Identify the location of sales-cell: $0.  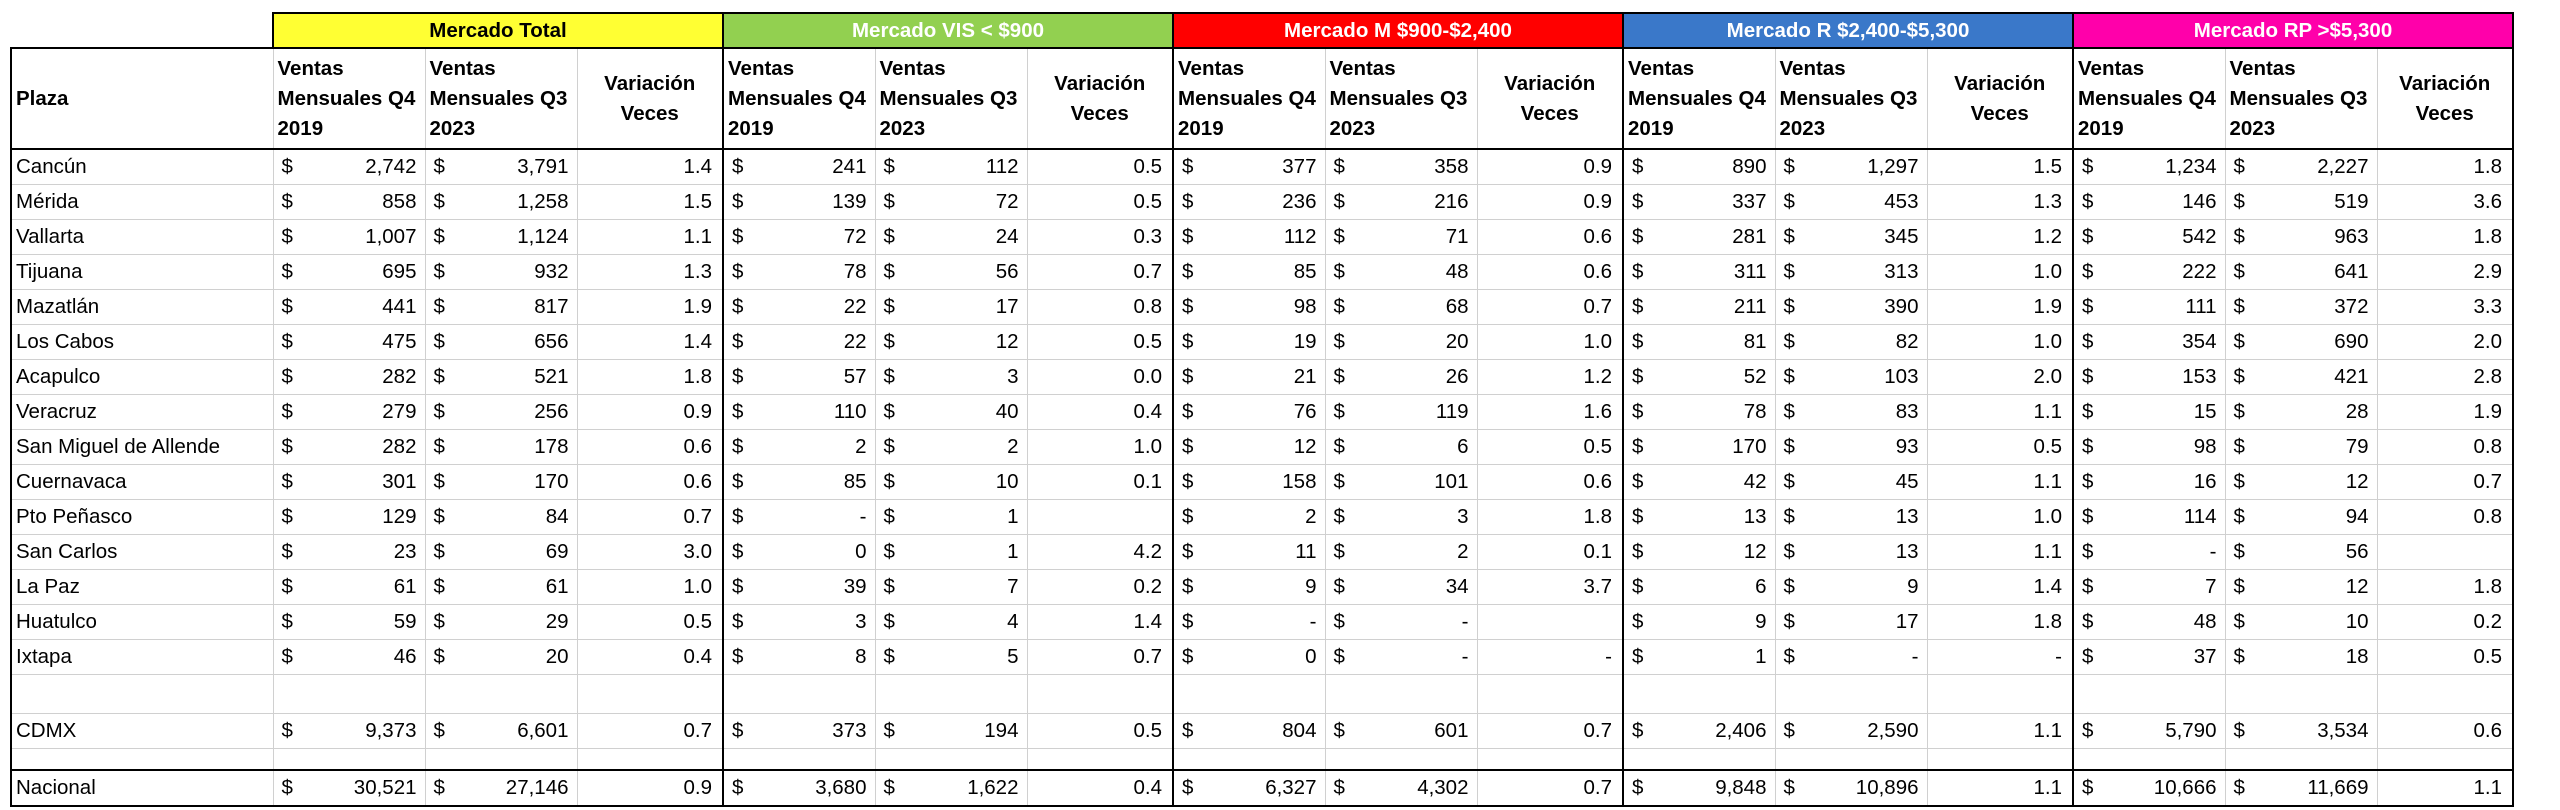
(799, 552).